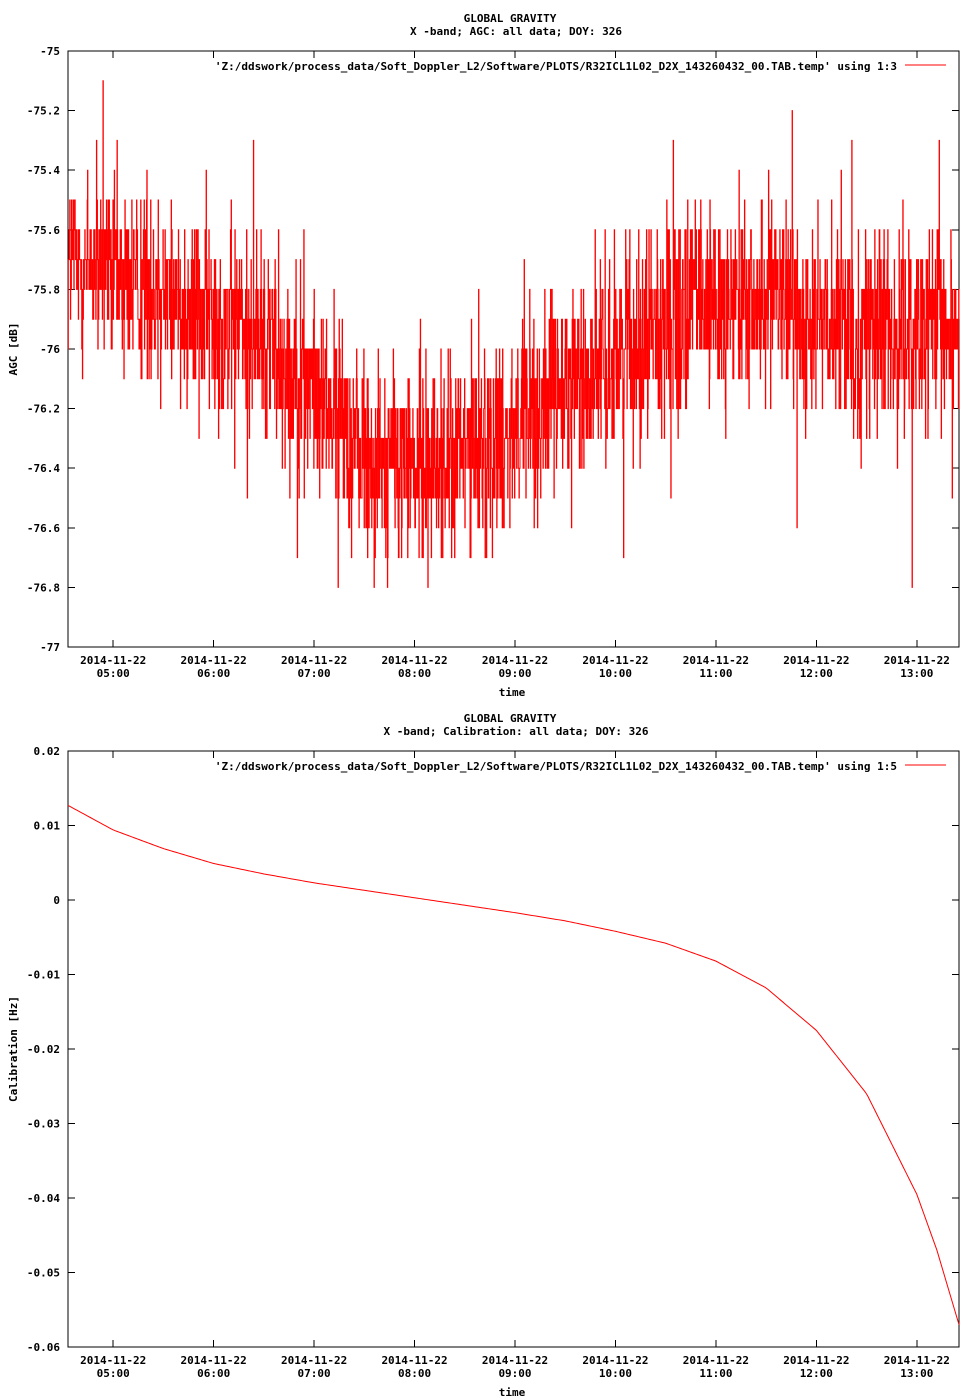  I want to click on y-tick-label: -0.06, so click(43, 1347).